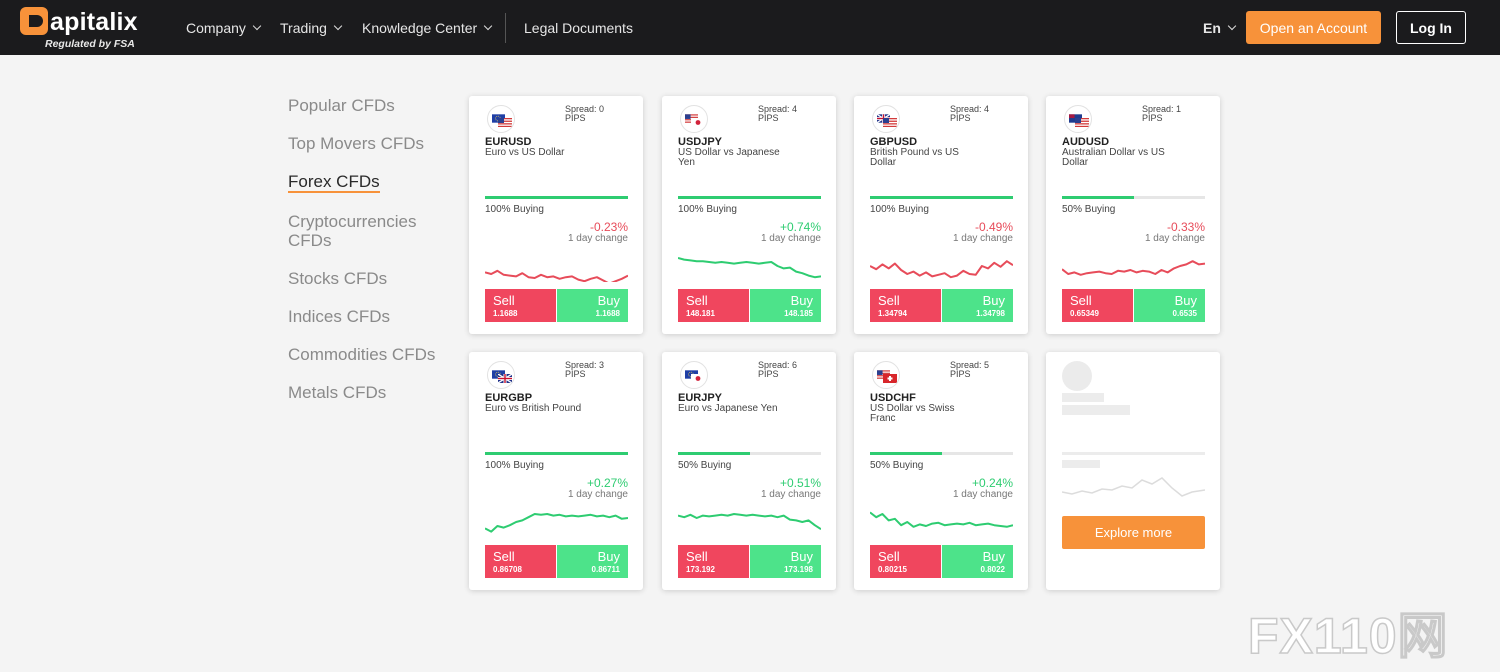 This screenshot has width=1500, height=672. What do you see at coordinates (427, 28) in the screenshot?
I see `nav-knowledge-center: Knowledge Center` at bounding box center [427, 28].